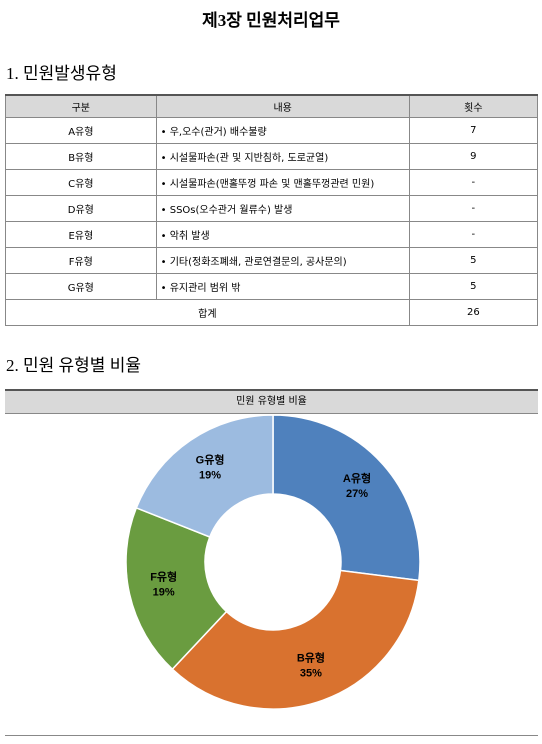 This screenshot has width=542, height=744. Describe the element at coordinates (81, 106) in the screenshot. I see `header-cell: 구분` at that location.